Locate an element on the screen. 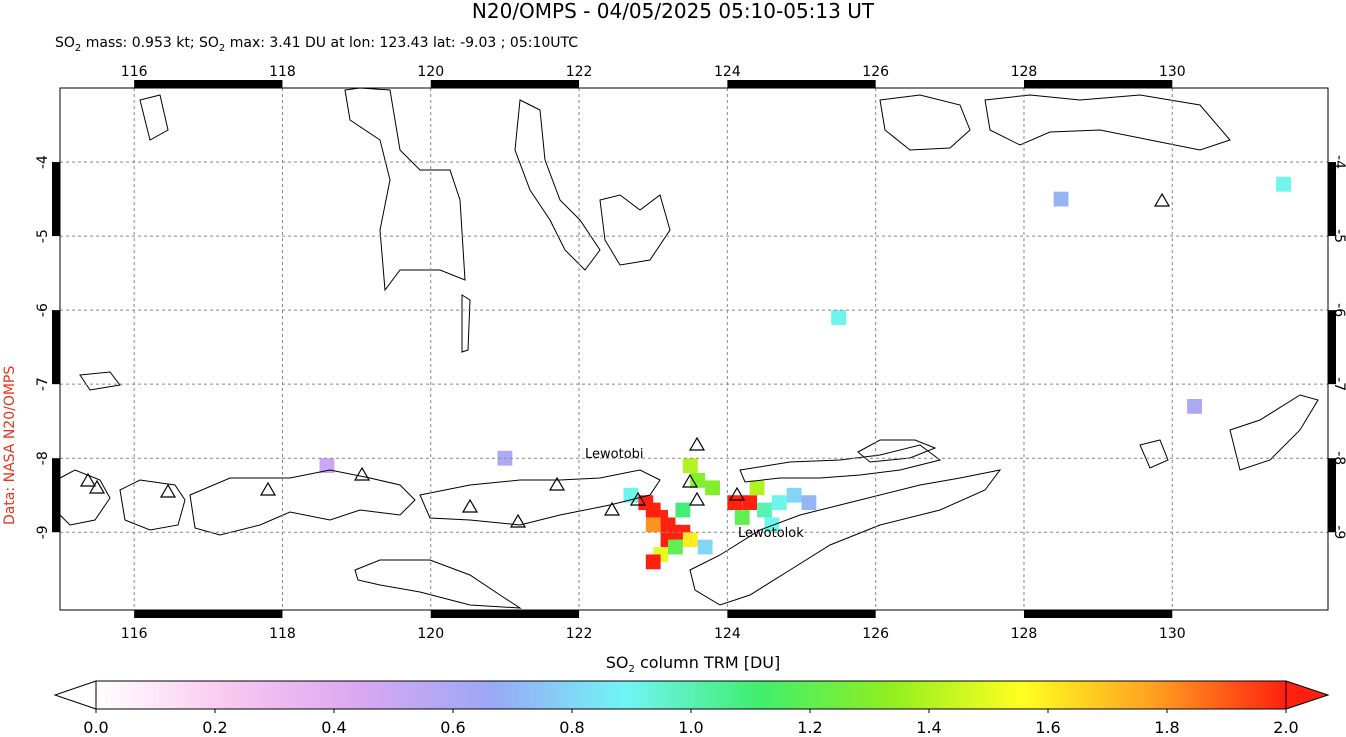 The height and width of the screenshot is (737, 1346). colorbar-tick-label: 0.6 is located at coordinates (452, 727).